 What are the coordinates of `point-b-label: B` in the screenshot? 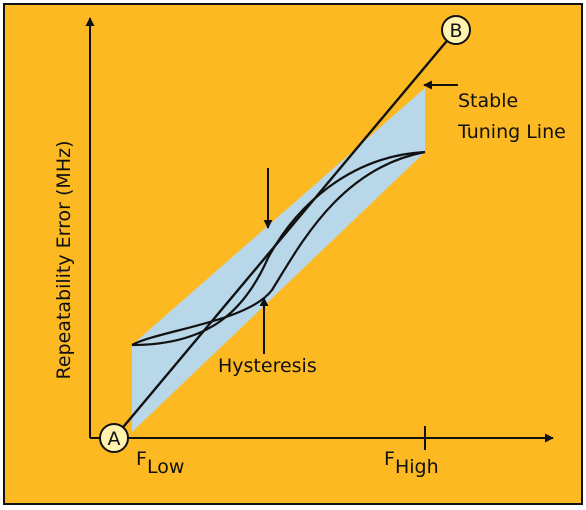 It's located at (455, 31).